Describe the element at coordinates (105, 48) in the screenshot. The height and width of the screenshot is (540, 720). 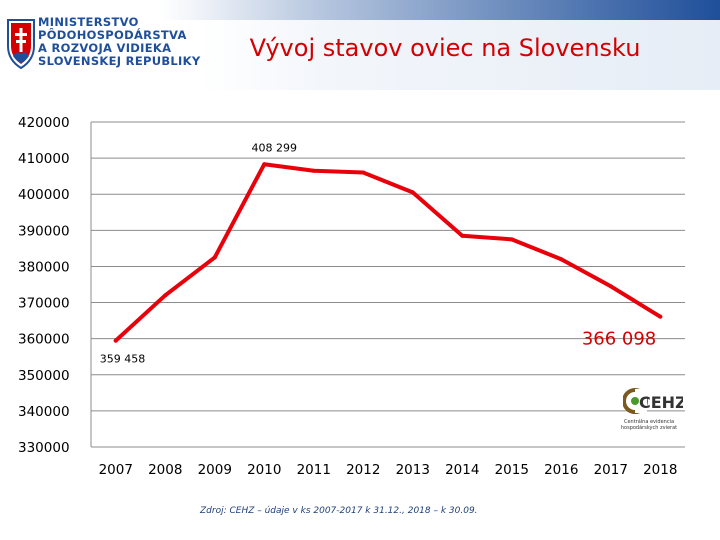
I see `ministry-line: A ROZVOJA VIDIEKA` at that location.